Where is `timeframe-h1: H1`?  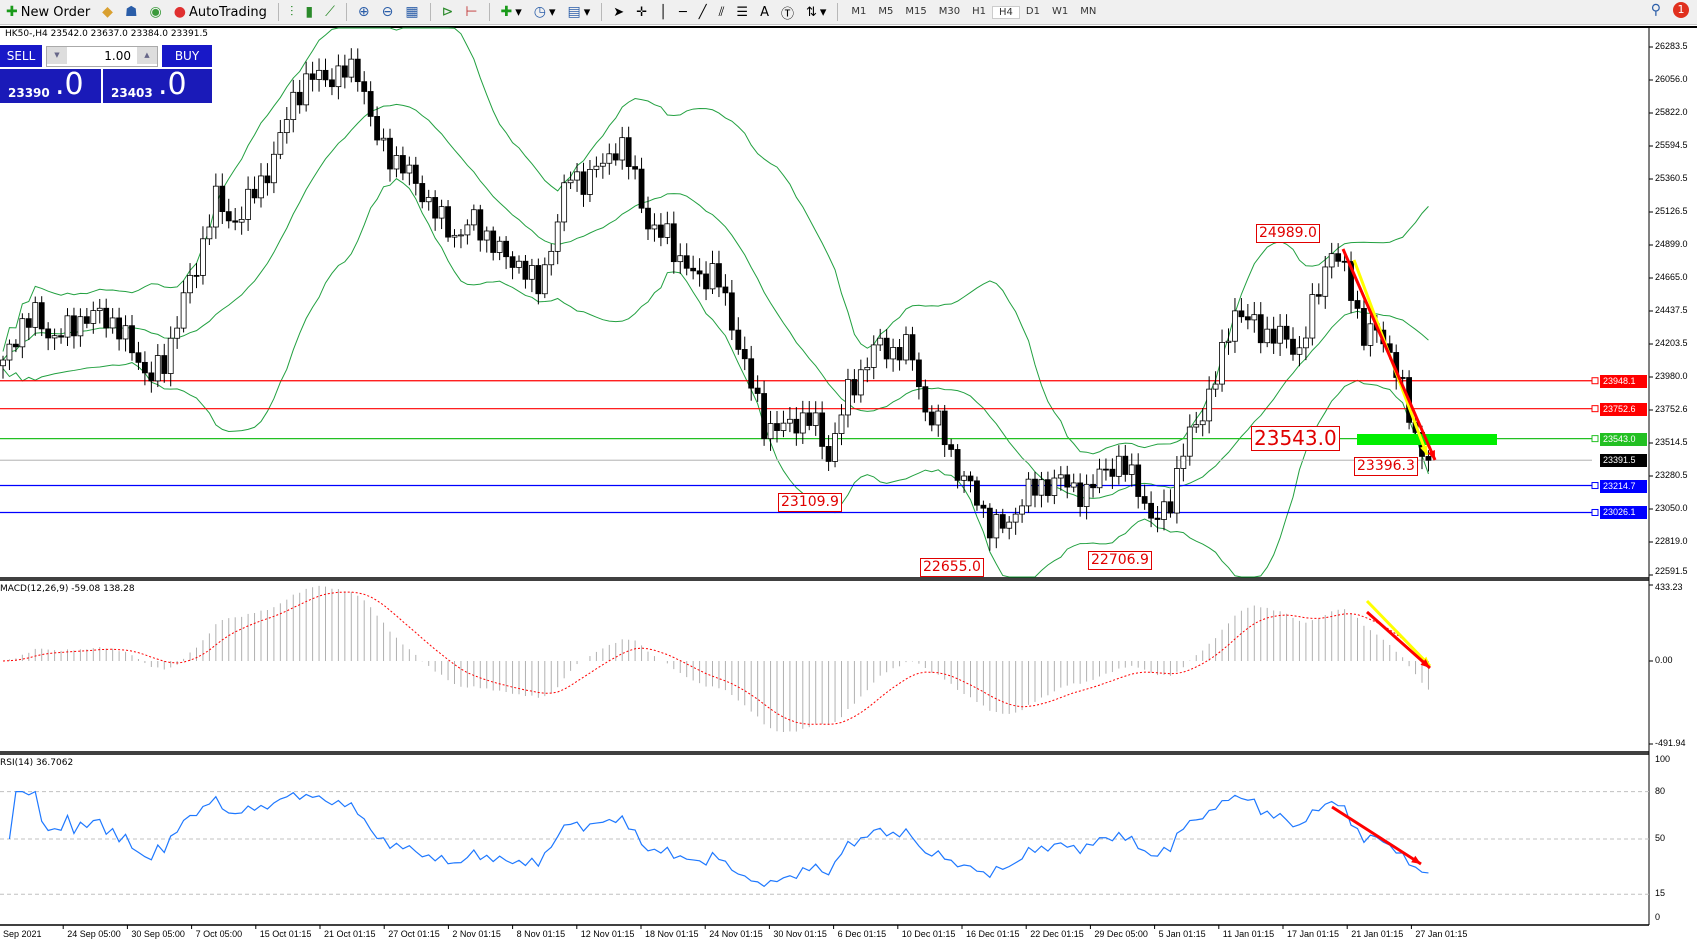 timeframe-h1: H1 is located at coordinates (979, 11).